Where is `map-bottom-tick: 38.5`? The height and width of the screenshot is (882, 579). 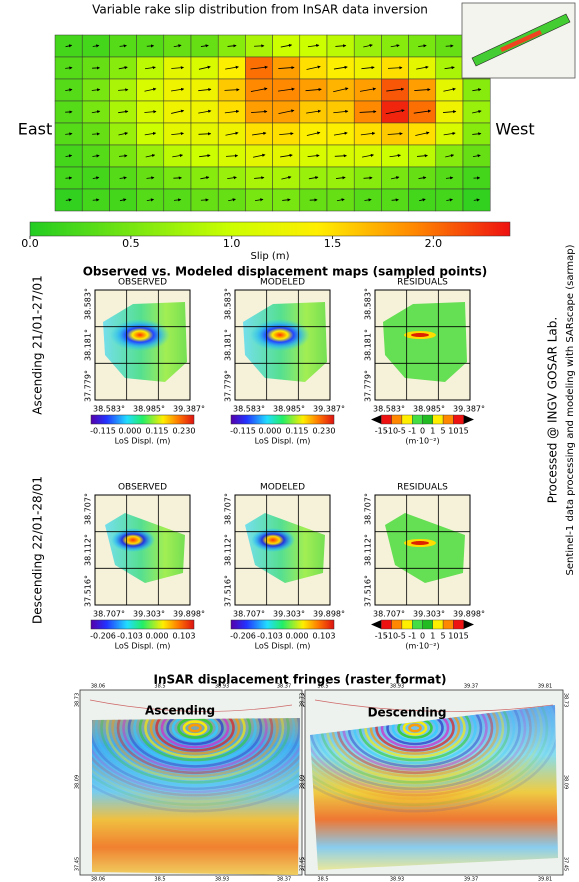 map-bottom-tick: 38.5 is located at coordinates (322, 879).